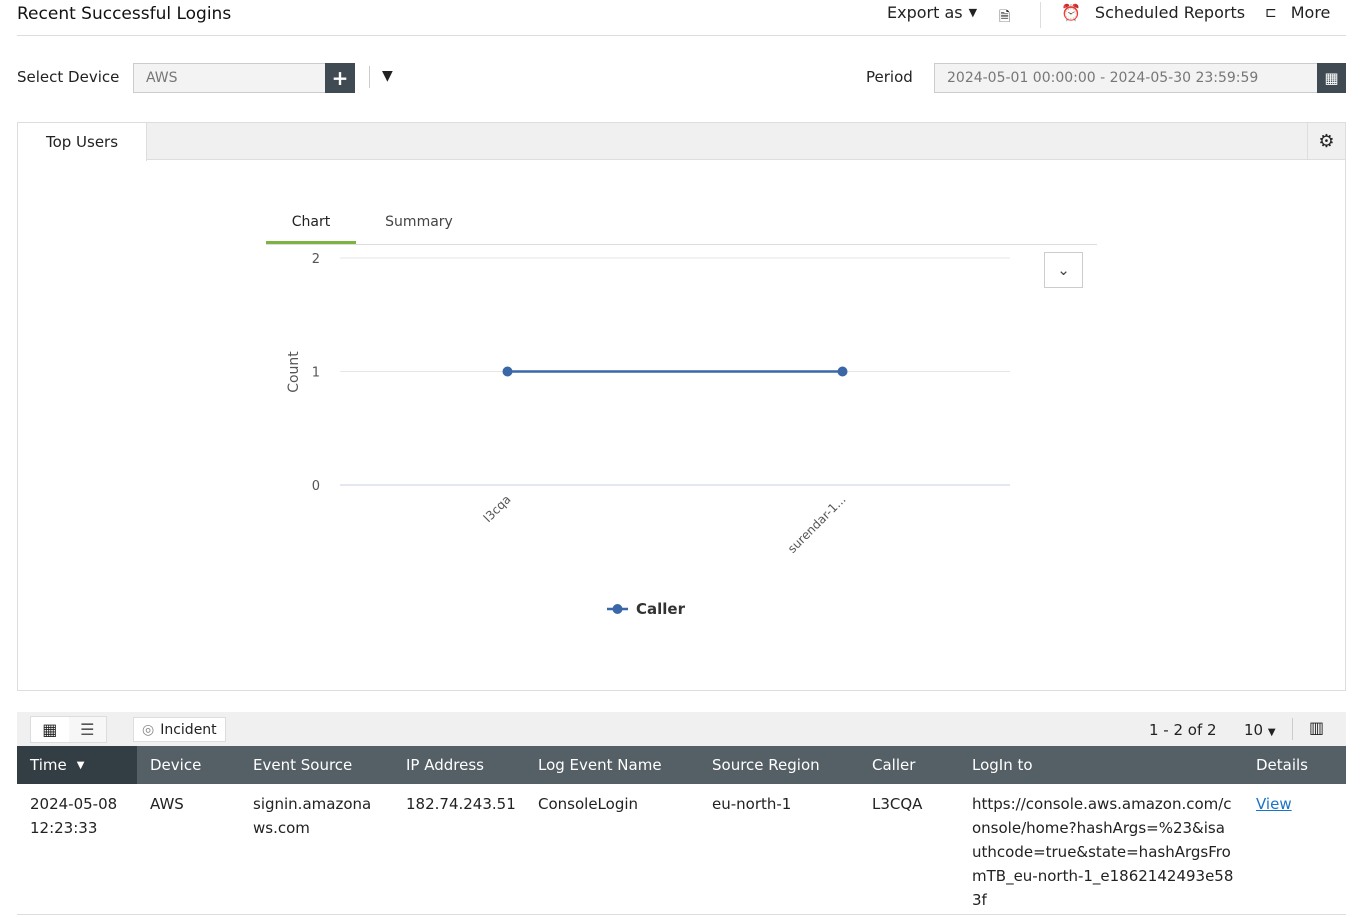 This screenshot has height=917, width=1364. I want to click on table-toolbar: ▦ ☰ ◎ Incident 1 - 2 of 2 10 ▼ ▥, so click(681, 729).